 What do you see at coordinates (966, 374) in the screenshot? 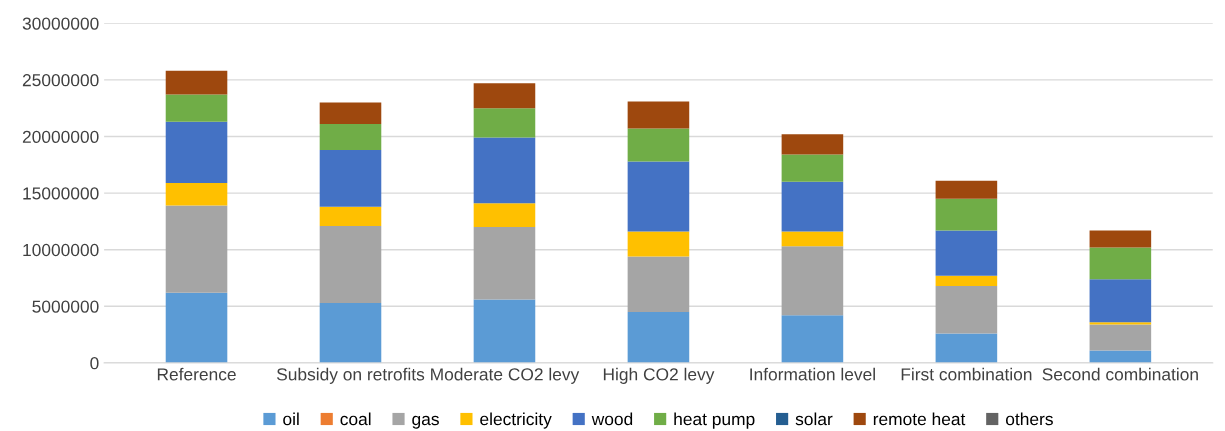
I see `x-tick-label: First combination` at bounding box center [966, 374].